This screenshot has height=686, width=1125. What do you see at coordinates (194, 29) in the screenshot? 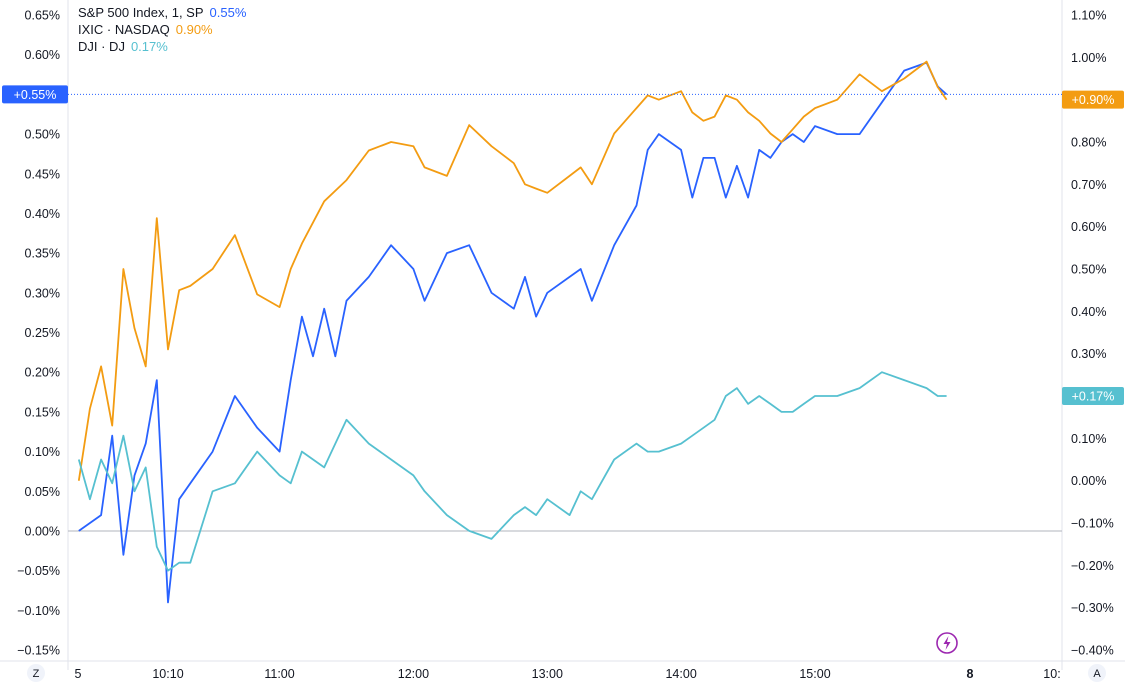
I see `legend-value-ixic: 0.90%` at bounding box center [194, 29].